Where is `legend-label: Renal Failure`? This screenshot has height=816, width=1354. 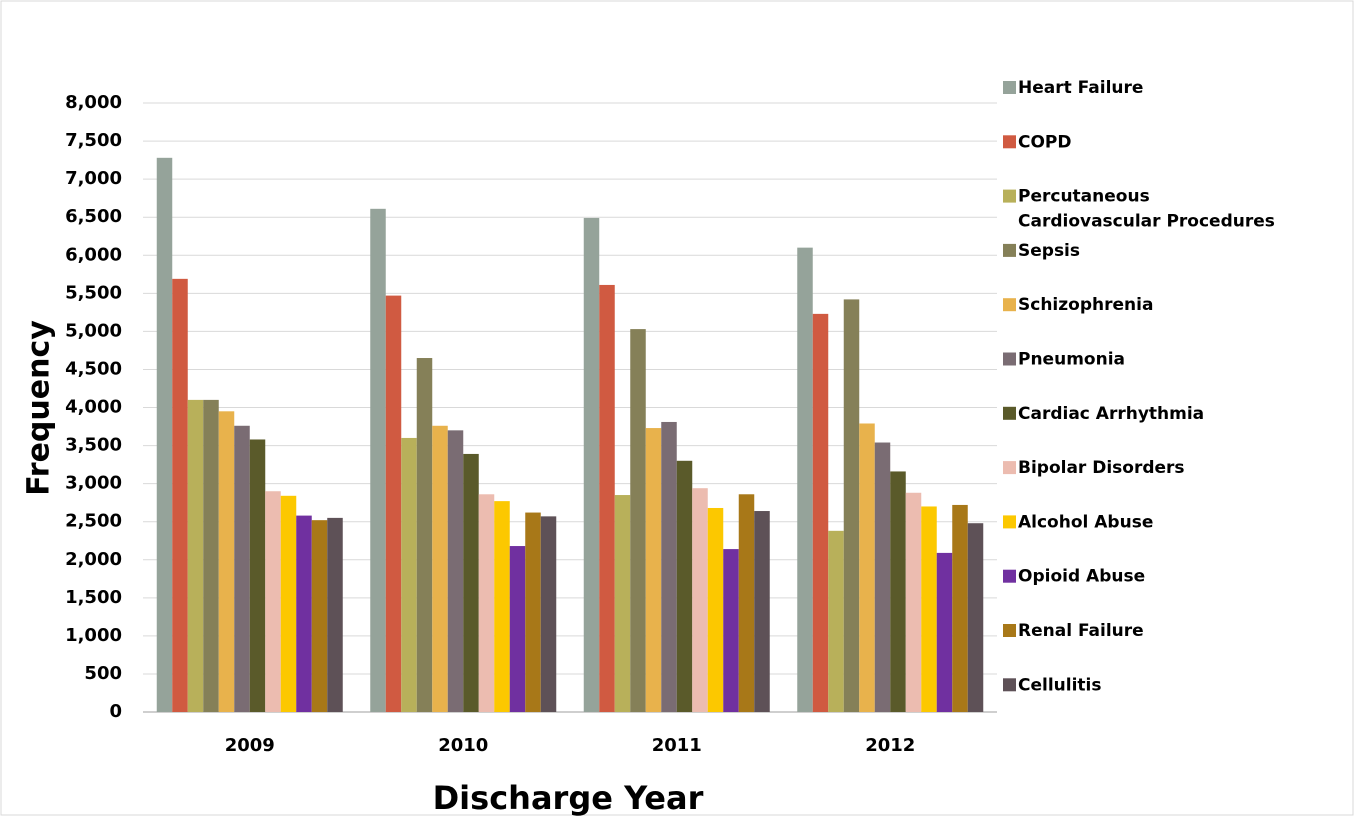 legend-label: Renal Failure is located at coordinates (1081, 631).